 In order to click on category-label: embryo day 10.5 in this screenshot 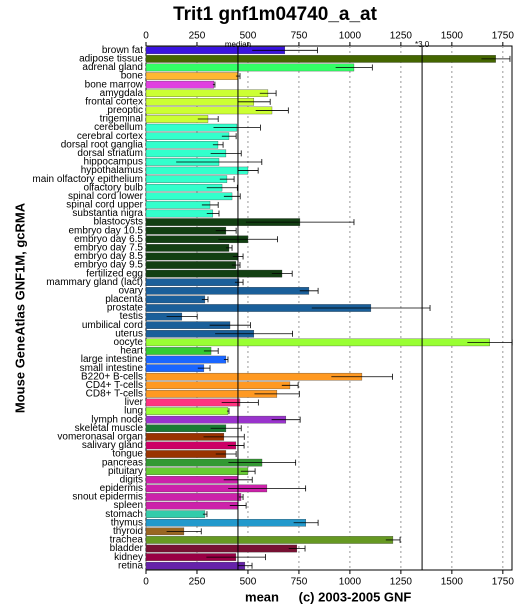, I will do `click(106, 230)`.